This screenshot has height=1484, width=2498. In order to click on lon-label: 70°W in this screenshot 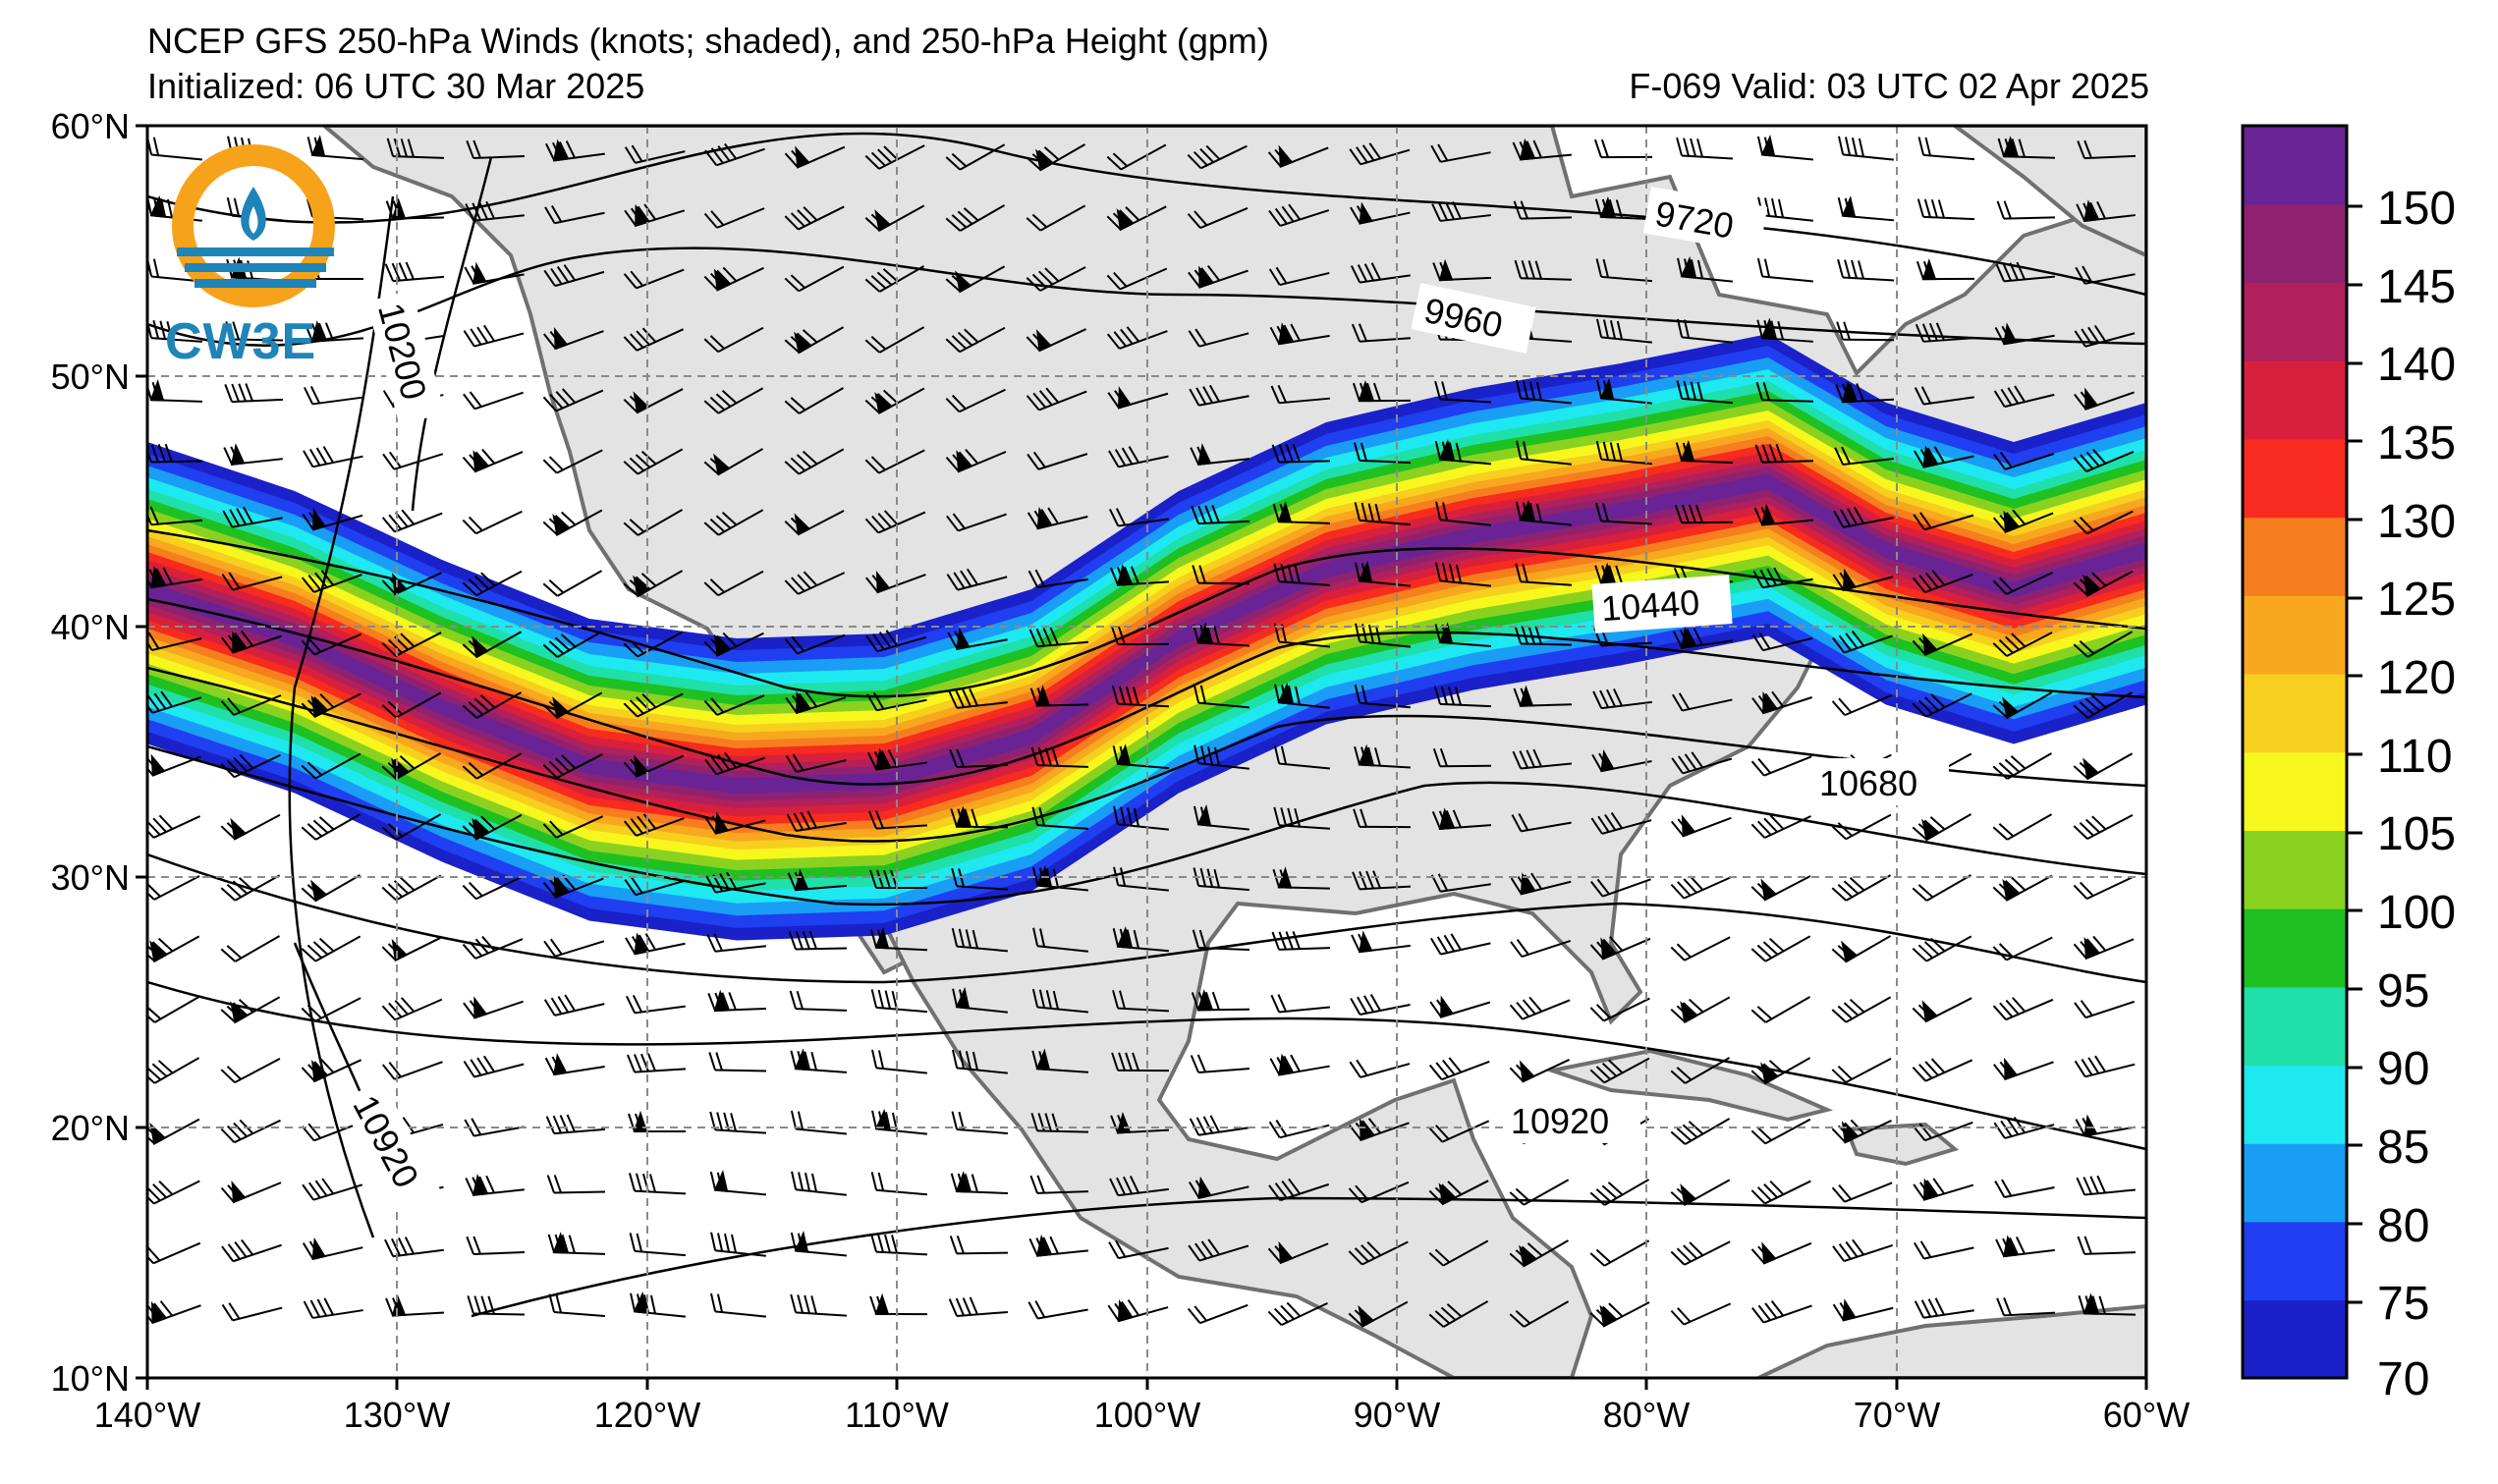, I will do `click(1897, 1415)`.